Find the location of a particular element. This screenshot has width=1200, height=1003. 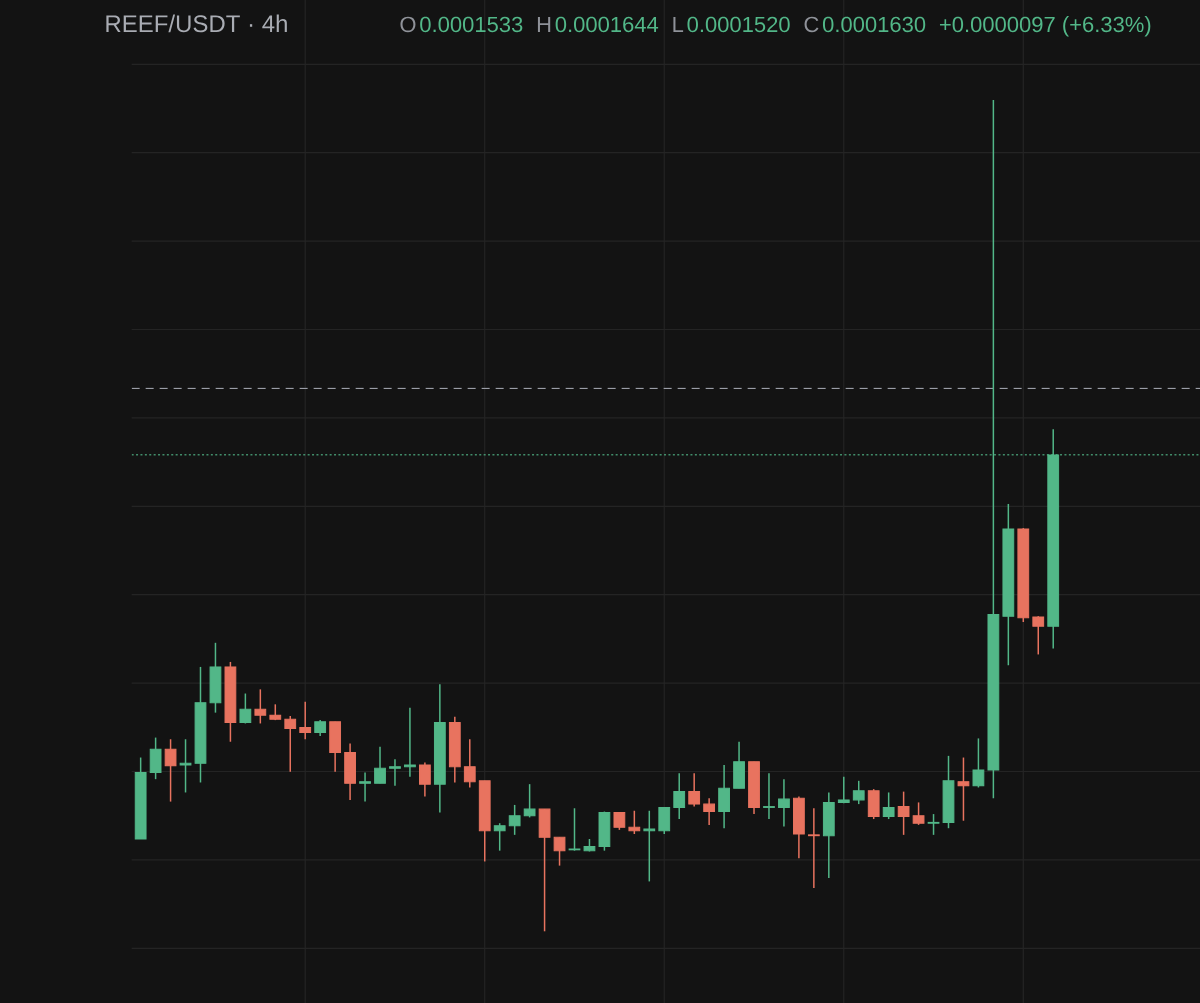

text: C is located at coordinates (811, 24).